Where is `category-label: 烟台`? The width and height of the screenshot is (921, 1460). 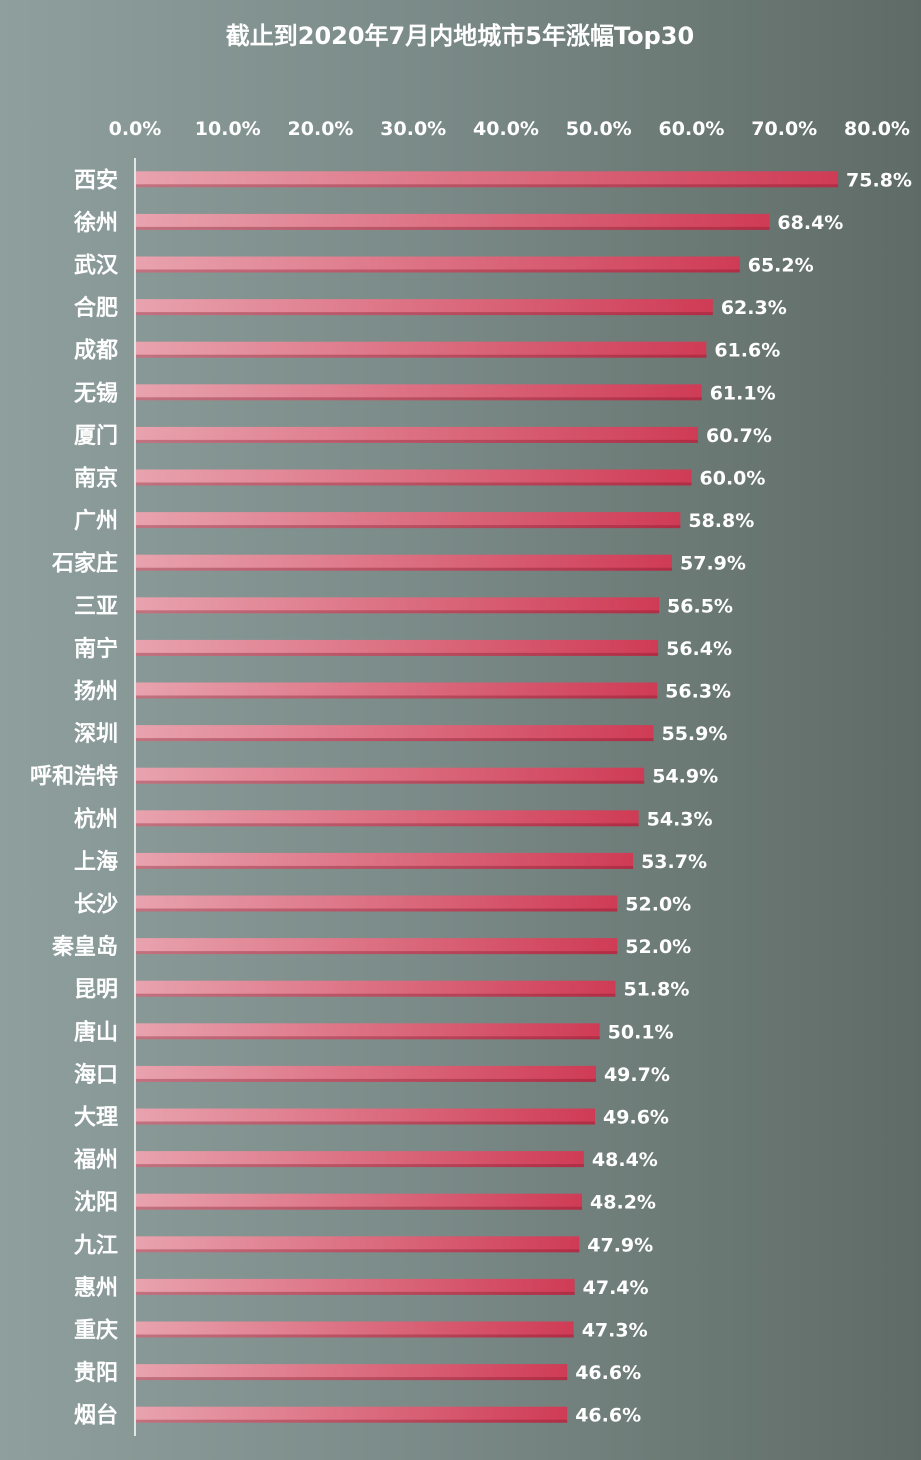
category-label: 烟台 is located at coordinates (96, 1416).